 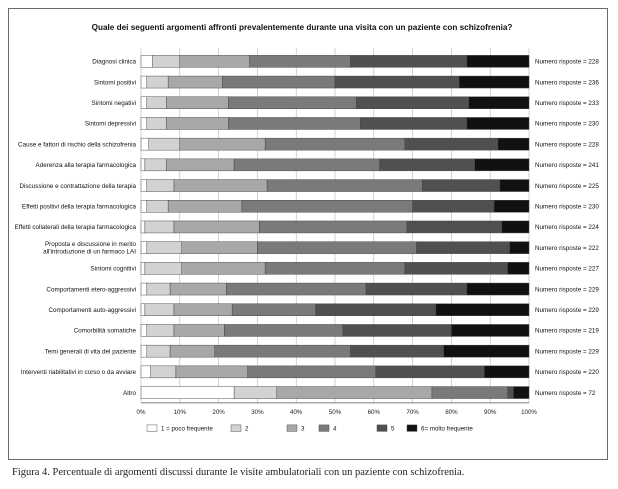 What do you see at coordinates (567, 103) in the screenshot?
I see `response-count-label: Numero risposte = 233` at bounding box center [567, 103].